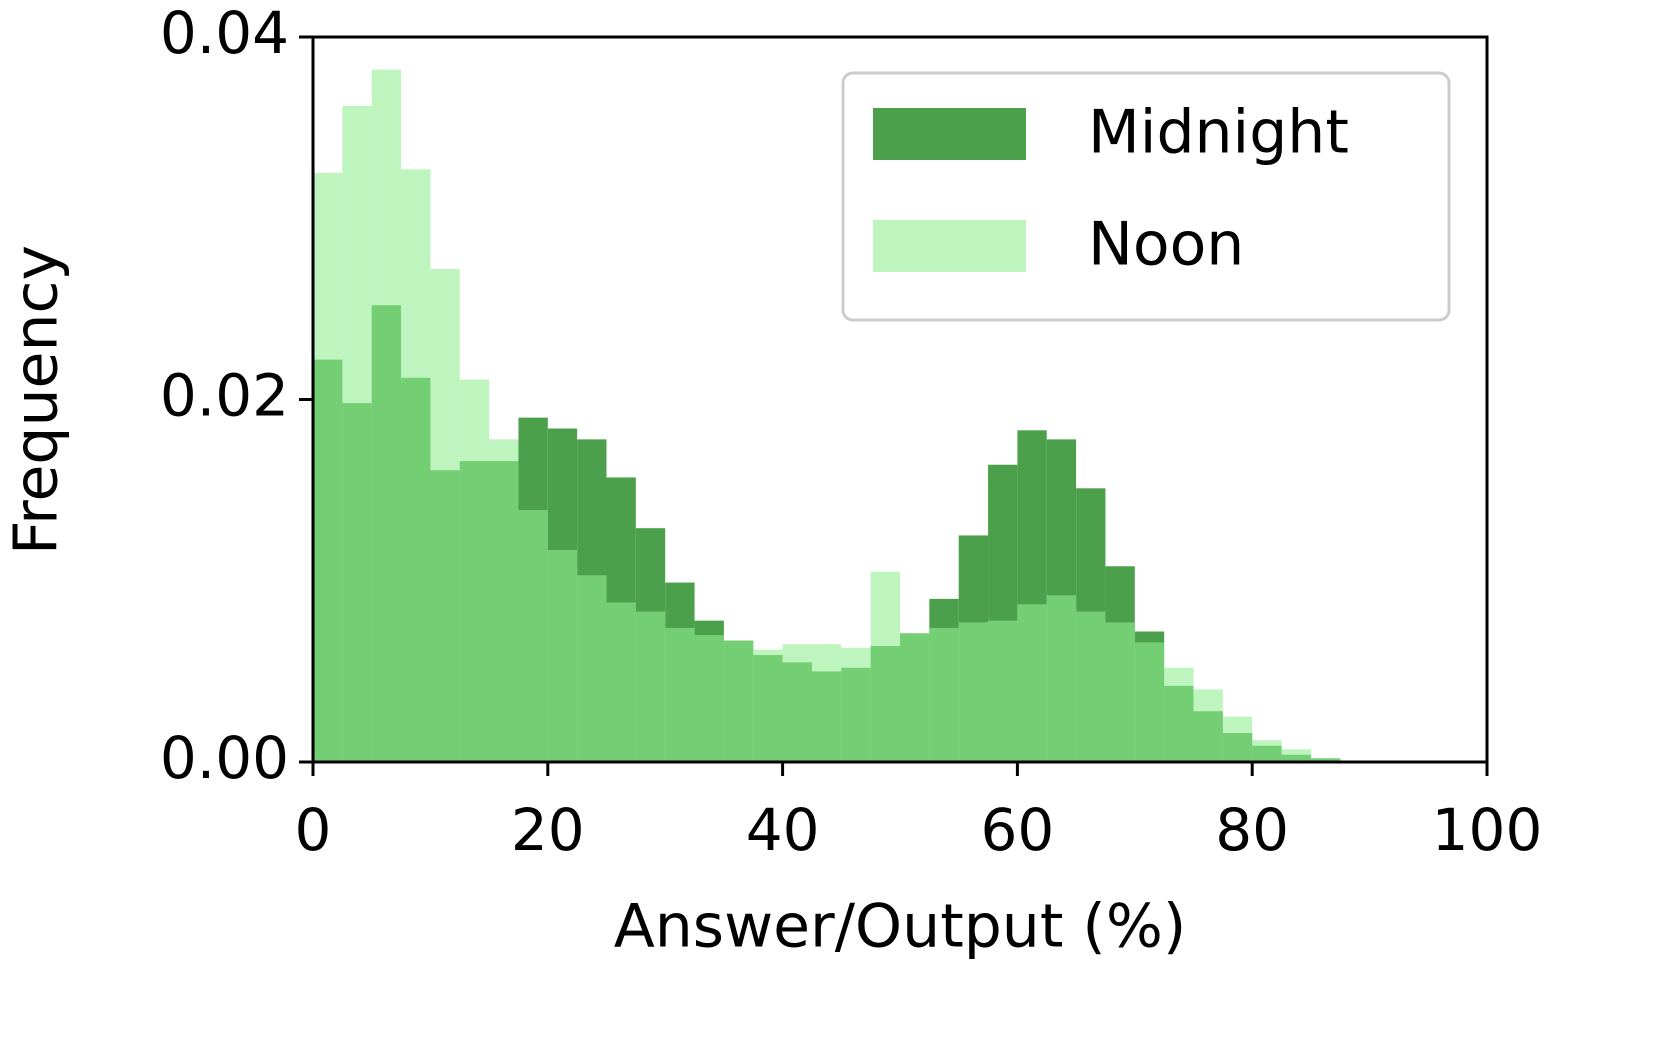 The height and width of the screenshot is (1038, 1661). Describe the element at coordinates (1017, 830) in the screenshot. I see `x-tick-label: 60` at that location.